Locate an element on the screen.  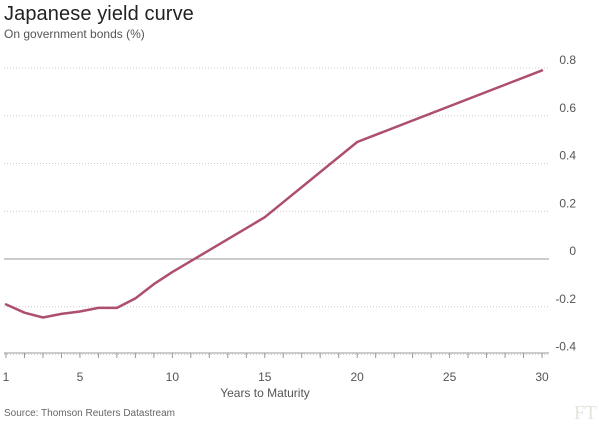
x-tick-label: 10 is located at coordinates (173, 377).